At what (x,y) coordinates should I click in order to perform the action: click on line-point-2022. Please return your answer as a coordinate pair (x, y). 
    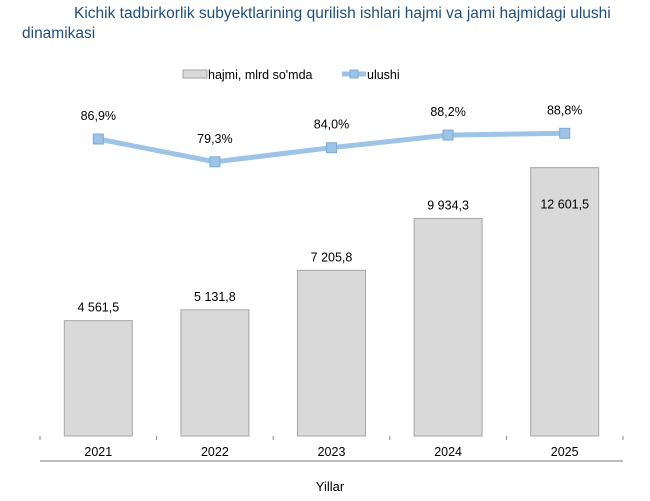
    Looking at the image, I should click on (215, 162).